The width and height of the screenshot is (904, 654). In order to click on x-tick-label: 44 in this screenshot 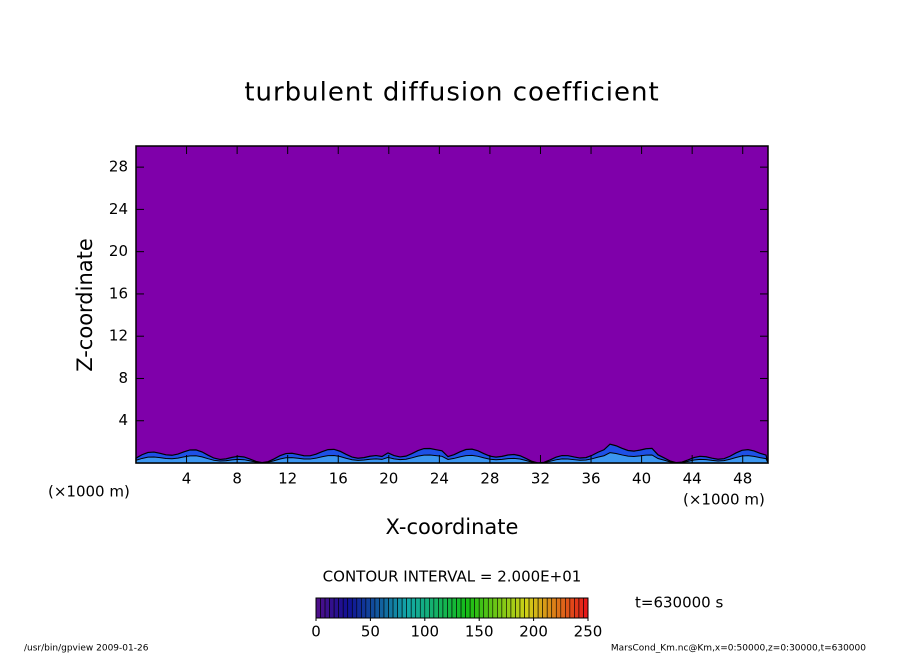, I will do `click(692, 479)`.